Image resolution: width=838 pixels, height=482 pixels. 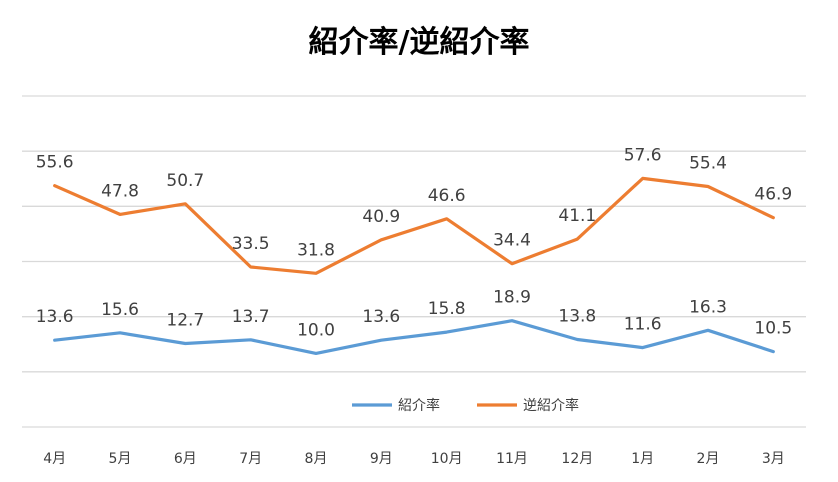 I want to click on x-axis-ticks: 4月 5月 6月 7月 8月 9月 10月 11月 12月 1月 2月 3月, so click(x=414, y=459).